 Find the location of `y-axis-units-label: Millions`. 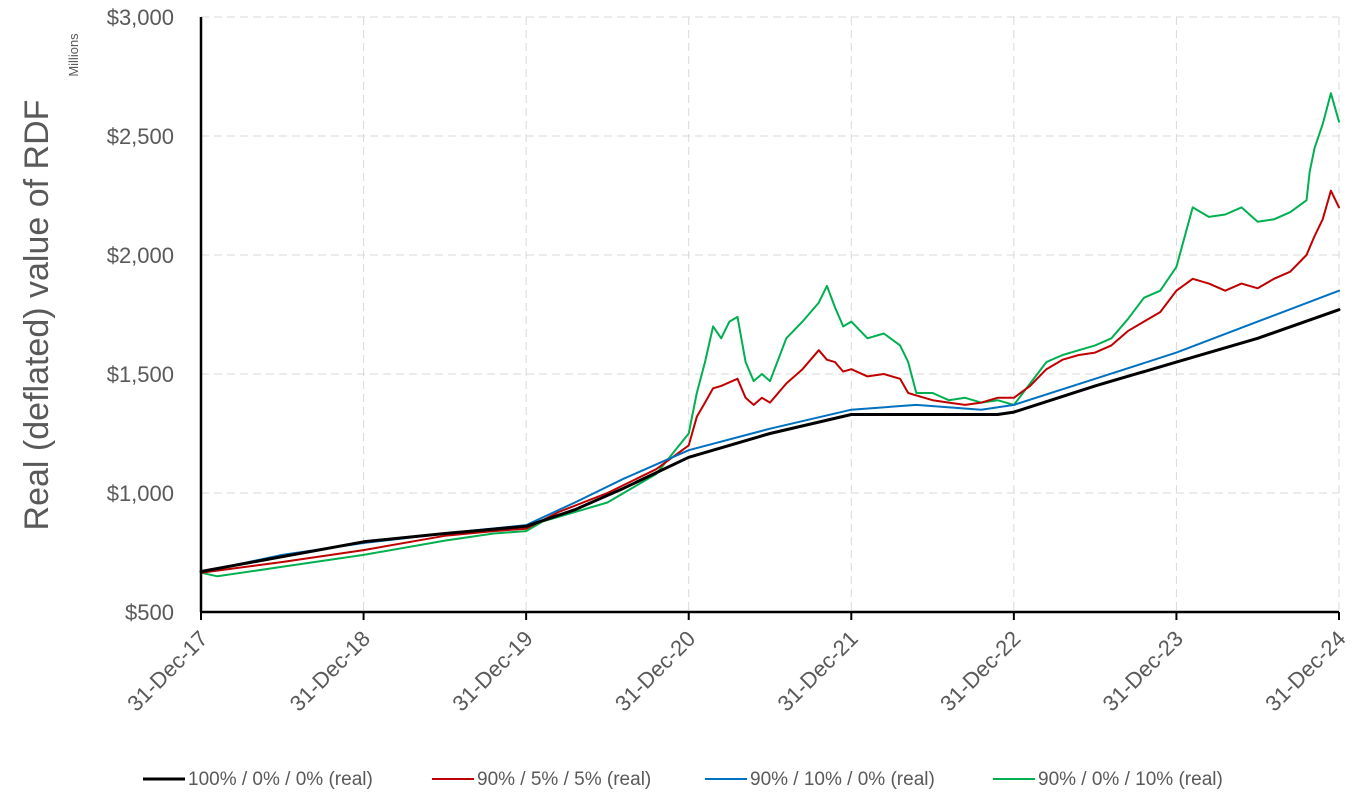

y-axis-units-label: Millions is located at coordinates (73, 55).